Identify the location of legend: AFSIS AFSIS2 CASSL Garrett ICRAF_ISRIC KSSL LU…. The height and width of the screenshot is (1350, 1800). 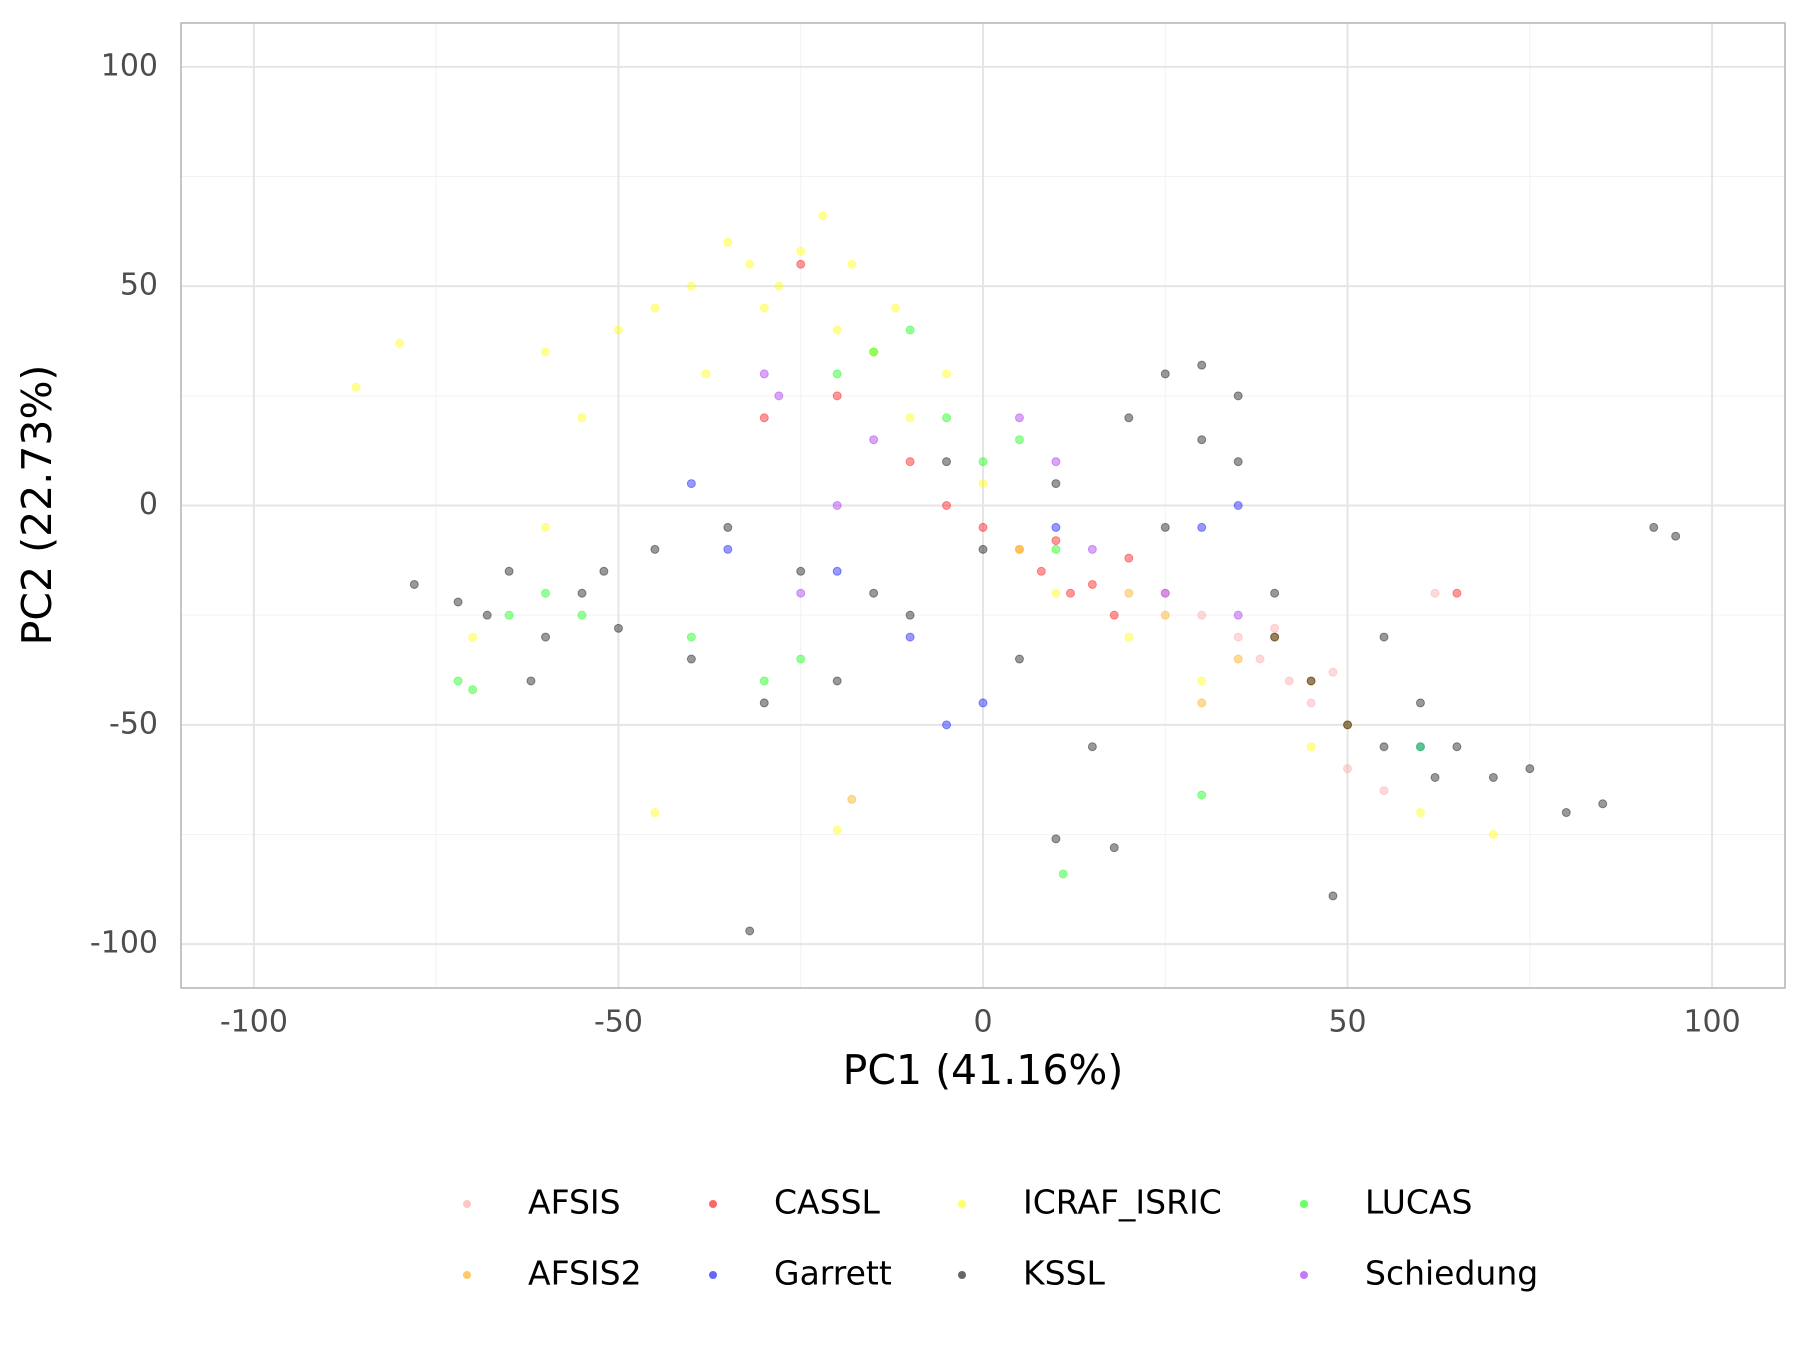
(1000, 1238).